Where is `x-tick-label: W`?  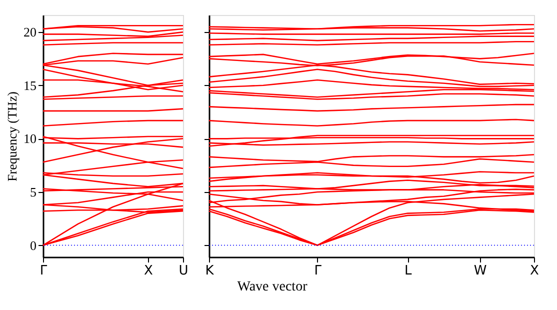 x-tick-label: W is located at coordinates (480, 271).